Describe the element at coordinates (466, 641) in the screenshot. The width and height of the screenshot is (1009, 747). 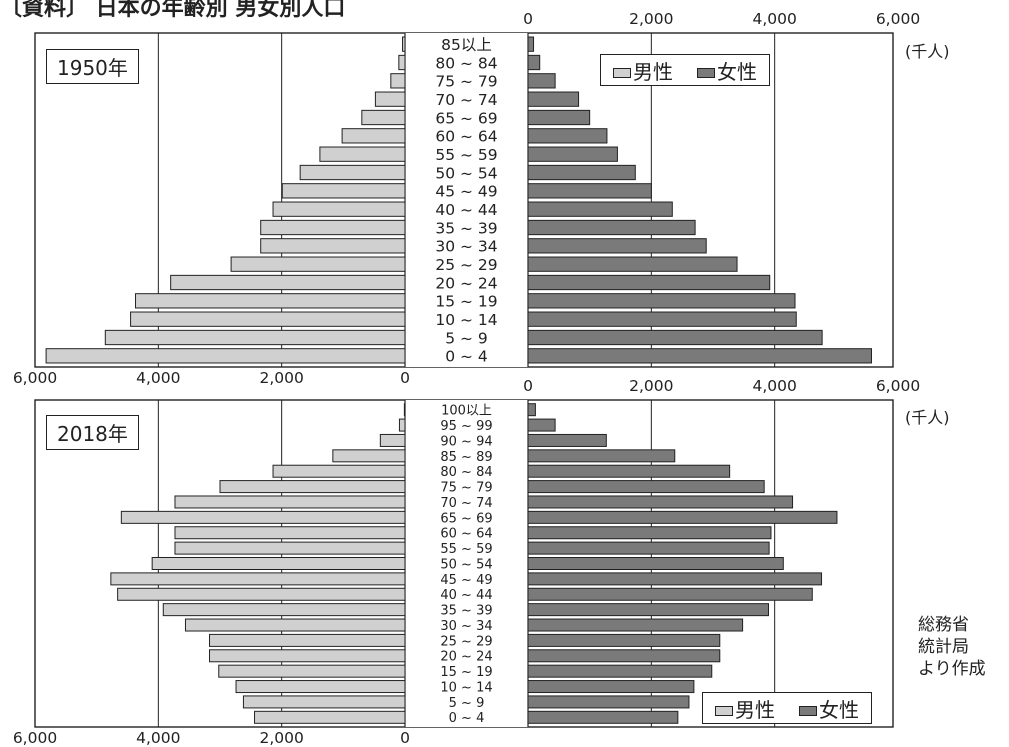
I see `y2018-age-label: 25 ~ 29` at that location.